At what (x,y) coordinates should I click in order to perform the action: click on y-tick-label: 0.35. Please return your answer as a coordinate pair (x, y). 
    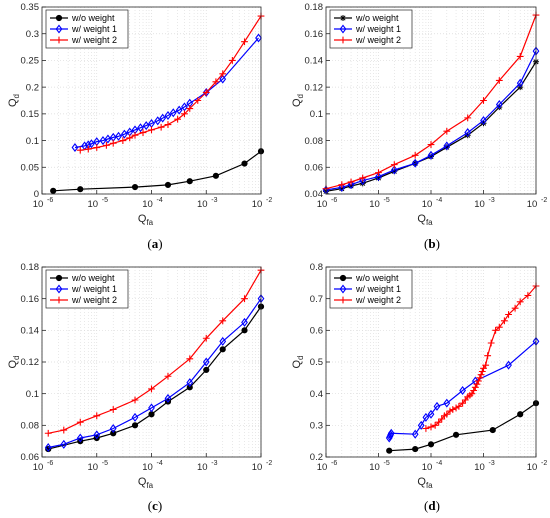
    Looking at the image, I should click on (30, 7).